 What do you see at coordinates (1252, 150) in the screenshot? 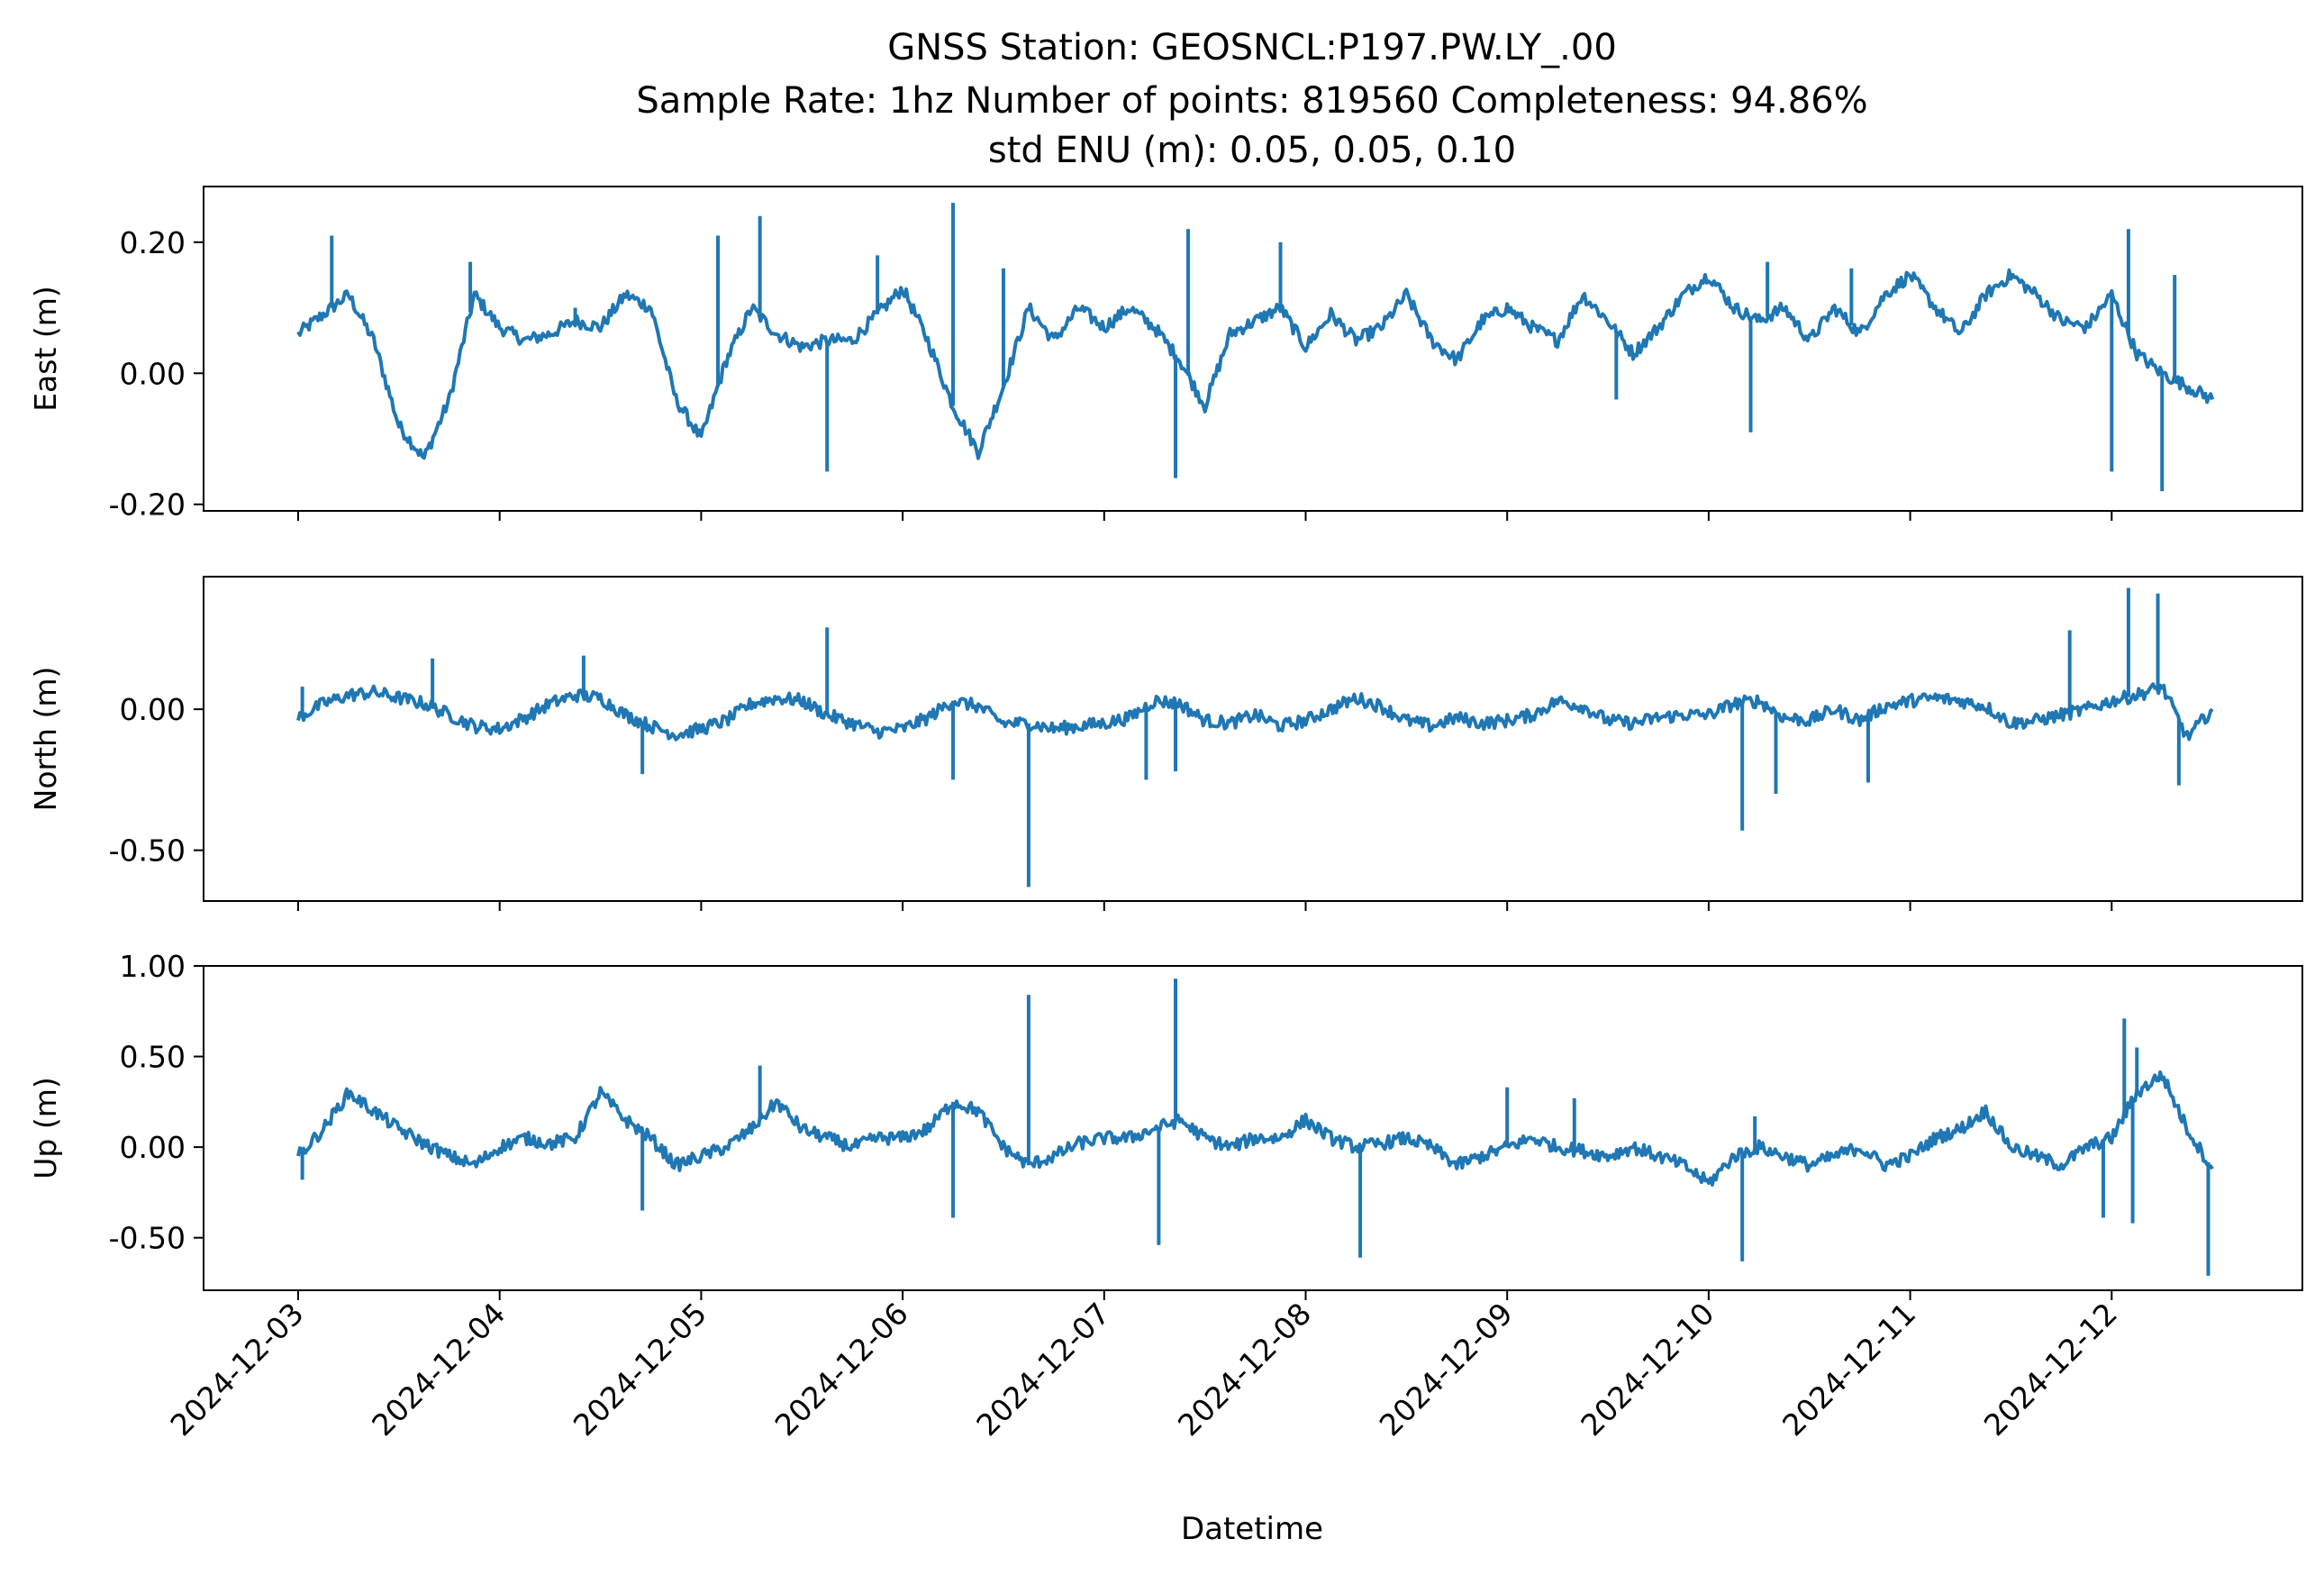
I see `title-line-3: std ENU (m): 0.05, 0.05, 0.10` at bounding box center [1252, 150].